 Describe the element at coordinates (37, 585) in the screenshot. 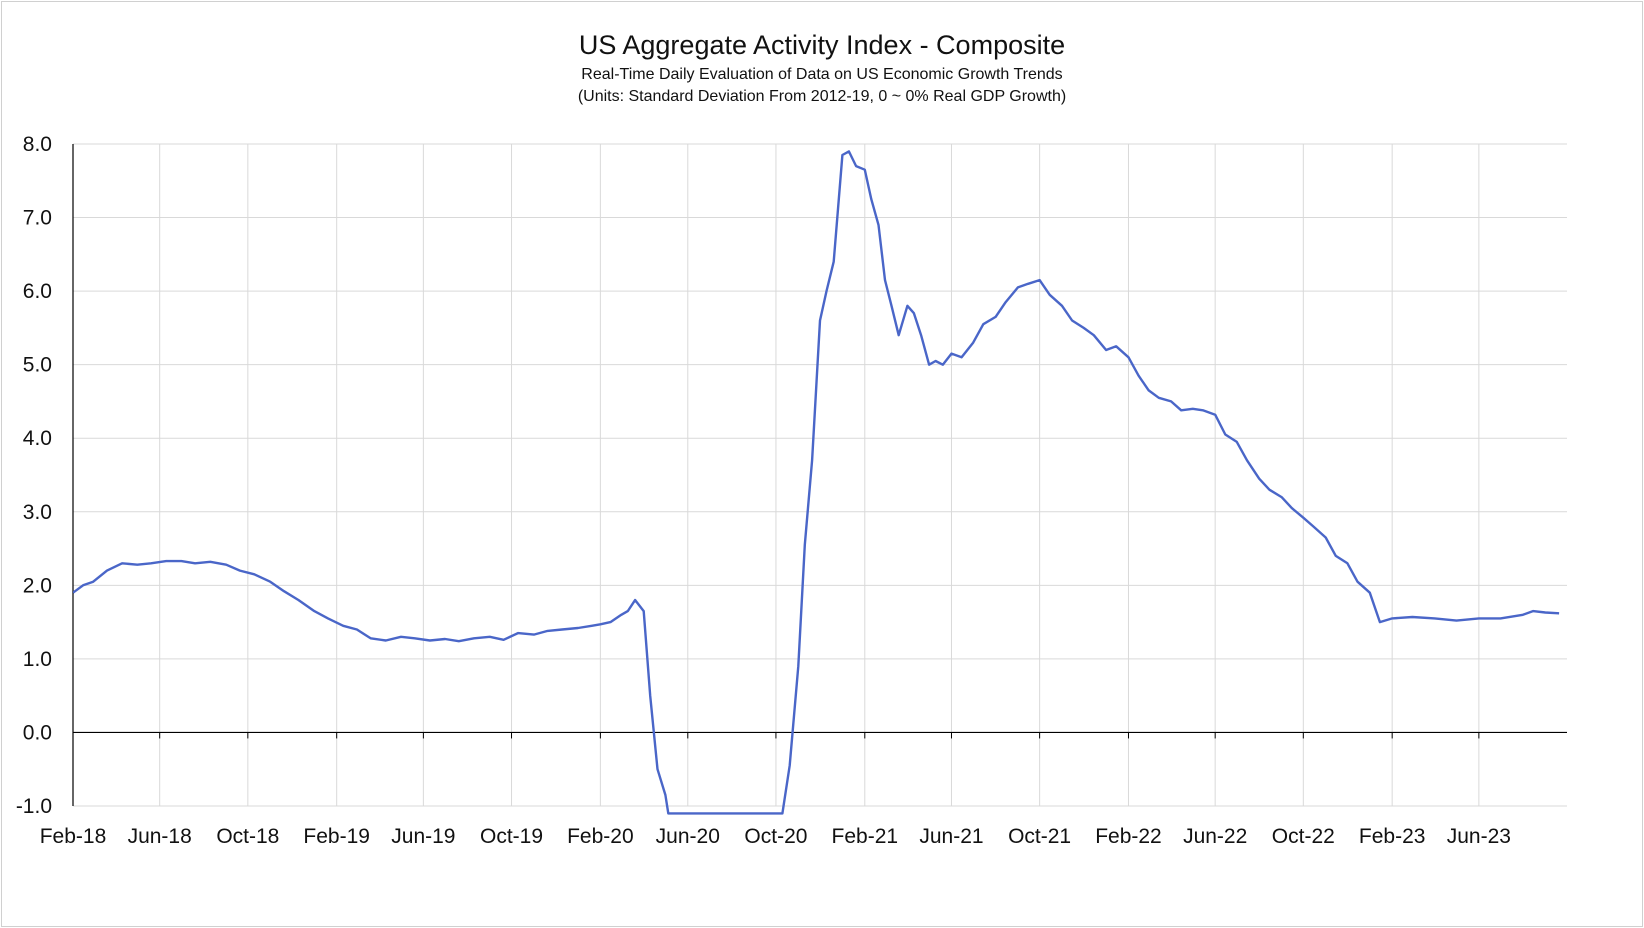

I see `y-tick-label: 2.0` at that location.